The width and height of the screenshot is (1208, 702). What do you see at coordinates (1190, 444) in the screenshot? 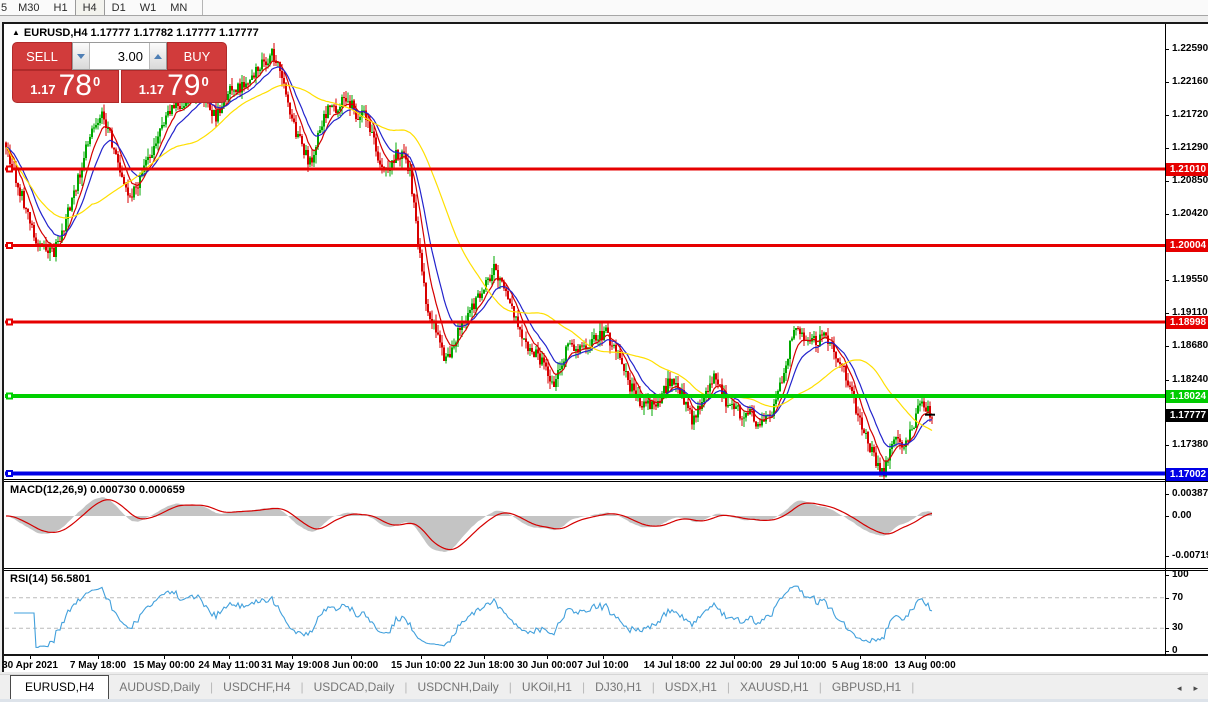
I see `price-tick-label: 1.17380` at bounding box center [1190, 444].